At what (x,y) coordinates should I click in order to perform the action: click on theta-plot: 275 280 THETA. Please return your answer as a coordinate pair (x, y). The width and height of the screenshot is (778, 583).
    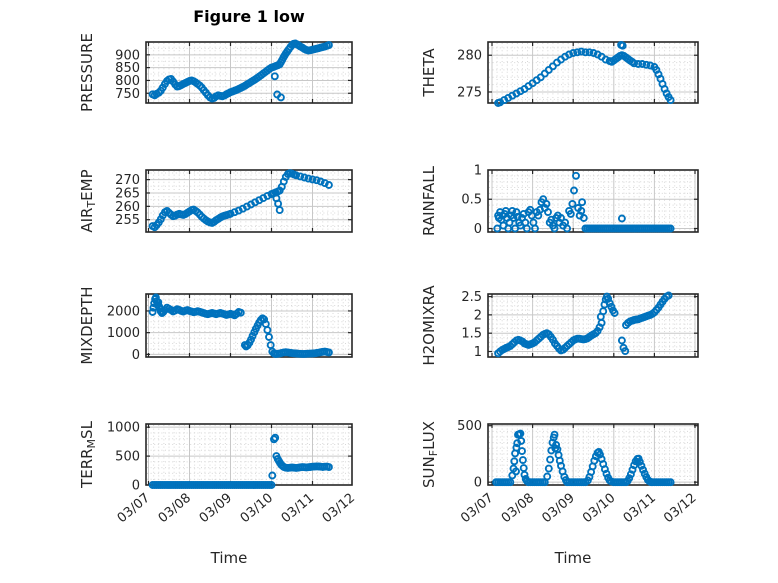
    Looking at the image, I should click on (559, 73).